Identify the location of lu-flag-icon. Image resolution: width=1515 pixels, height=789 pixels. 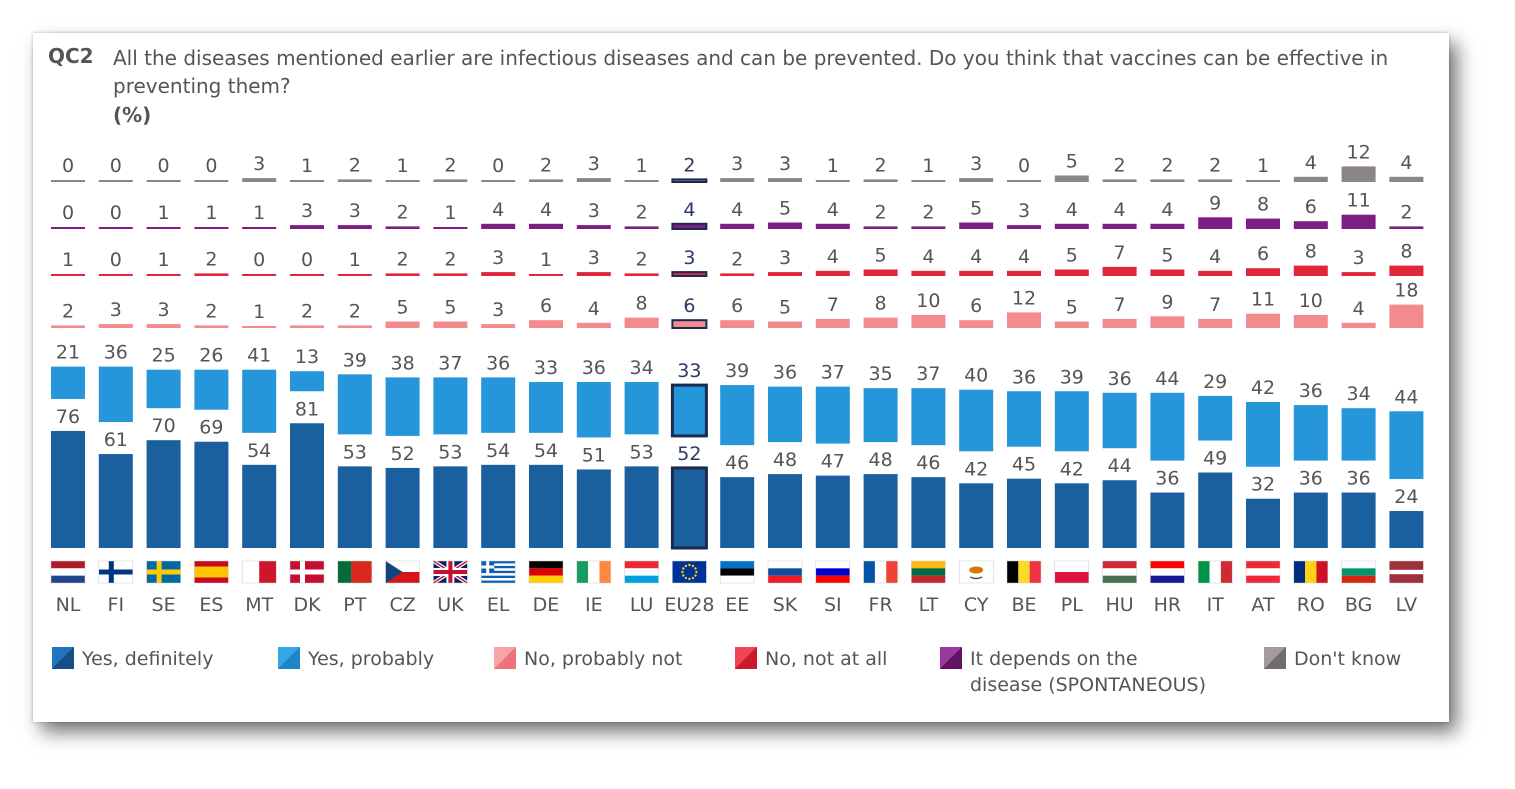
(641, 572).